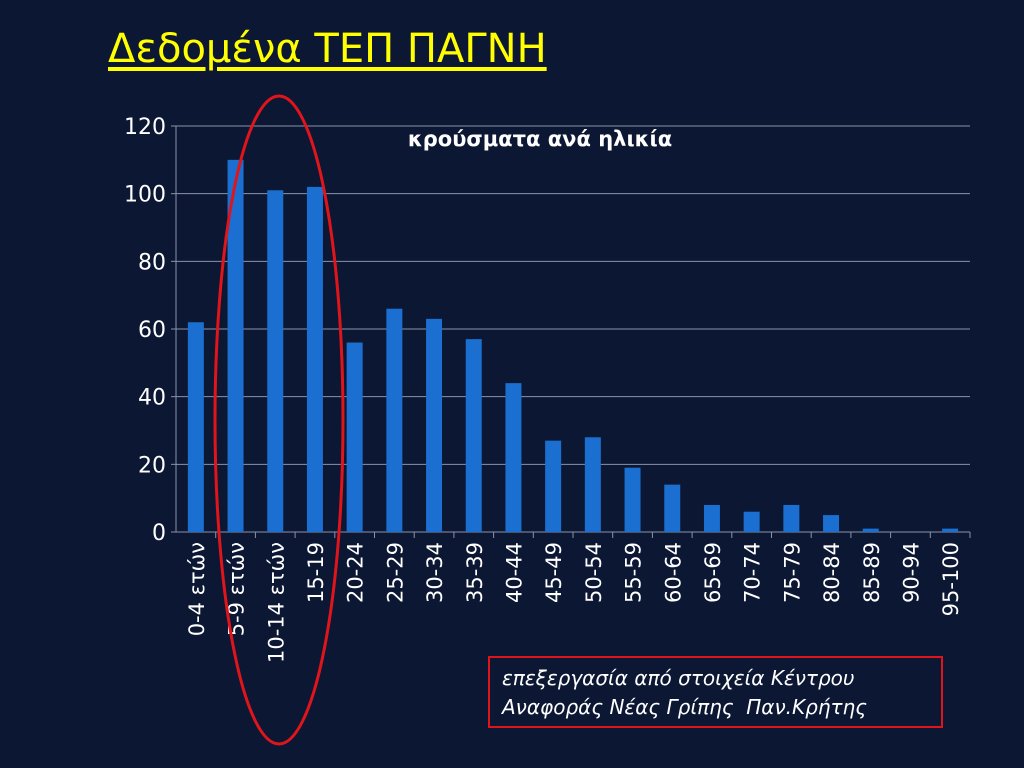 The width and height of the screenshot is (1024, 768). Describe the element at coordinates (594, 572) in the screenshot. I see `x-tick-label: 50-54` at that location.